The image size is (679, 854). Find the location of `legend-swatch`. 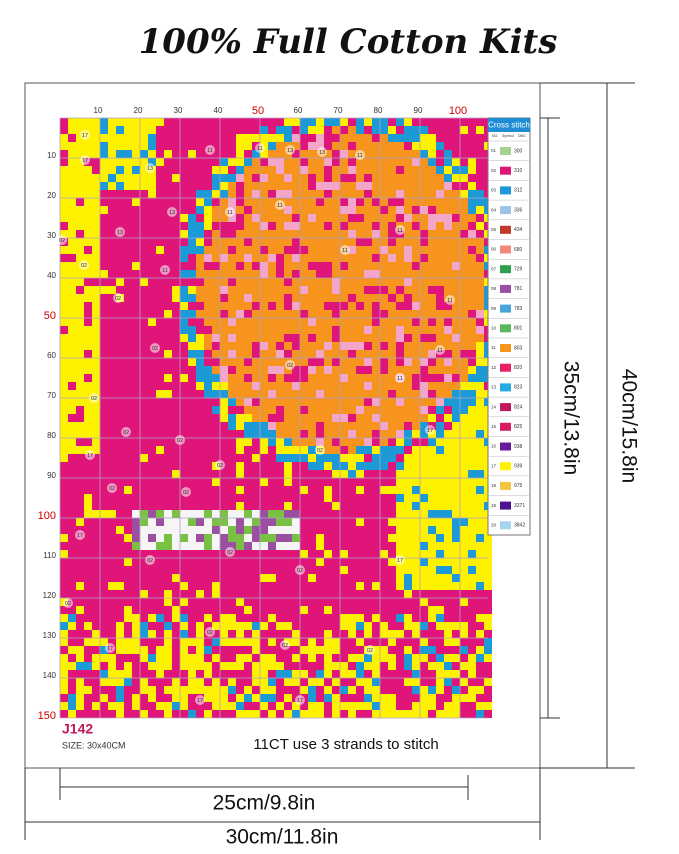

legend-swatch is located at coordinates (505, 249).